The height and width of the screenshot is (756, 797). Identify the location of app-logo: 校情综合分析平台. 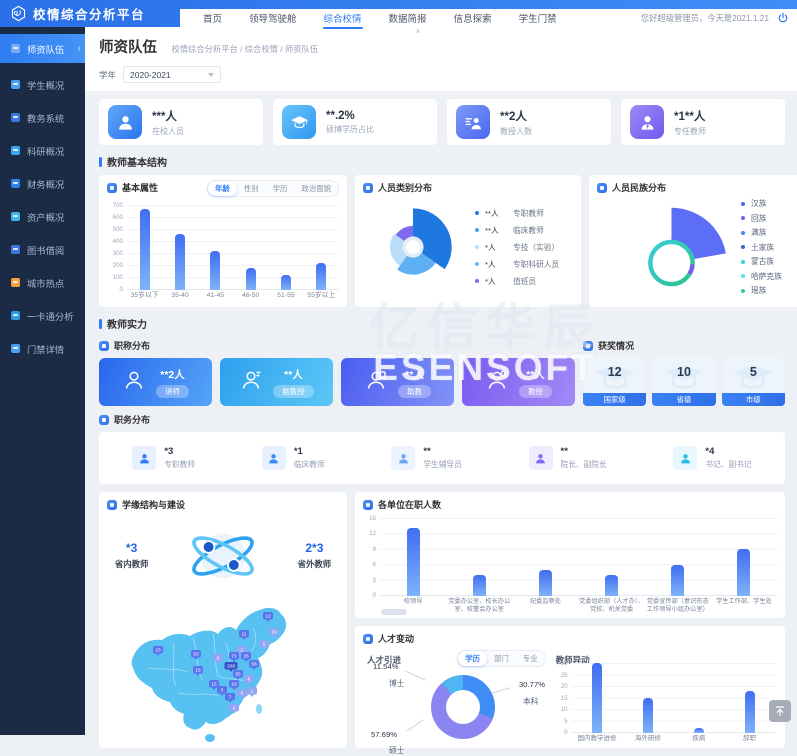
(90, 13).